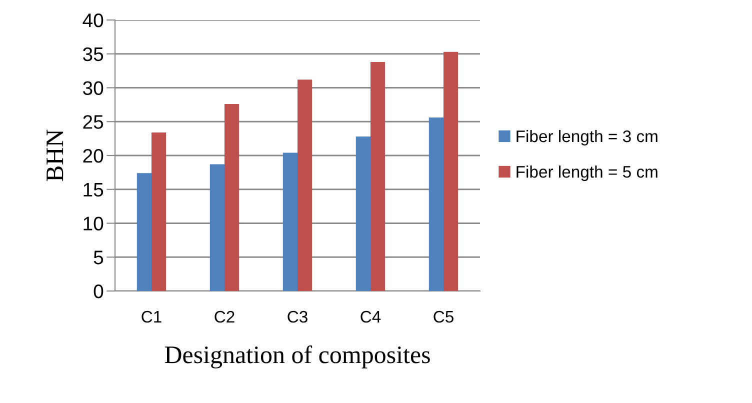 This screenshot has height=403, width=752. What do you see at coordinates (298, 316) in the screenshot?
I see `x-tick-label: C3` at bounding box center [298, 316].